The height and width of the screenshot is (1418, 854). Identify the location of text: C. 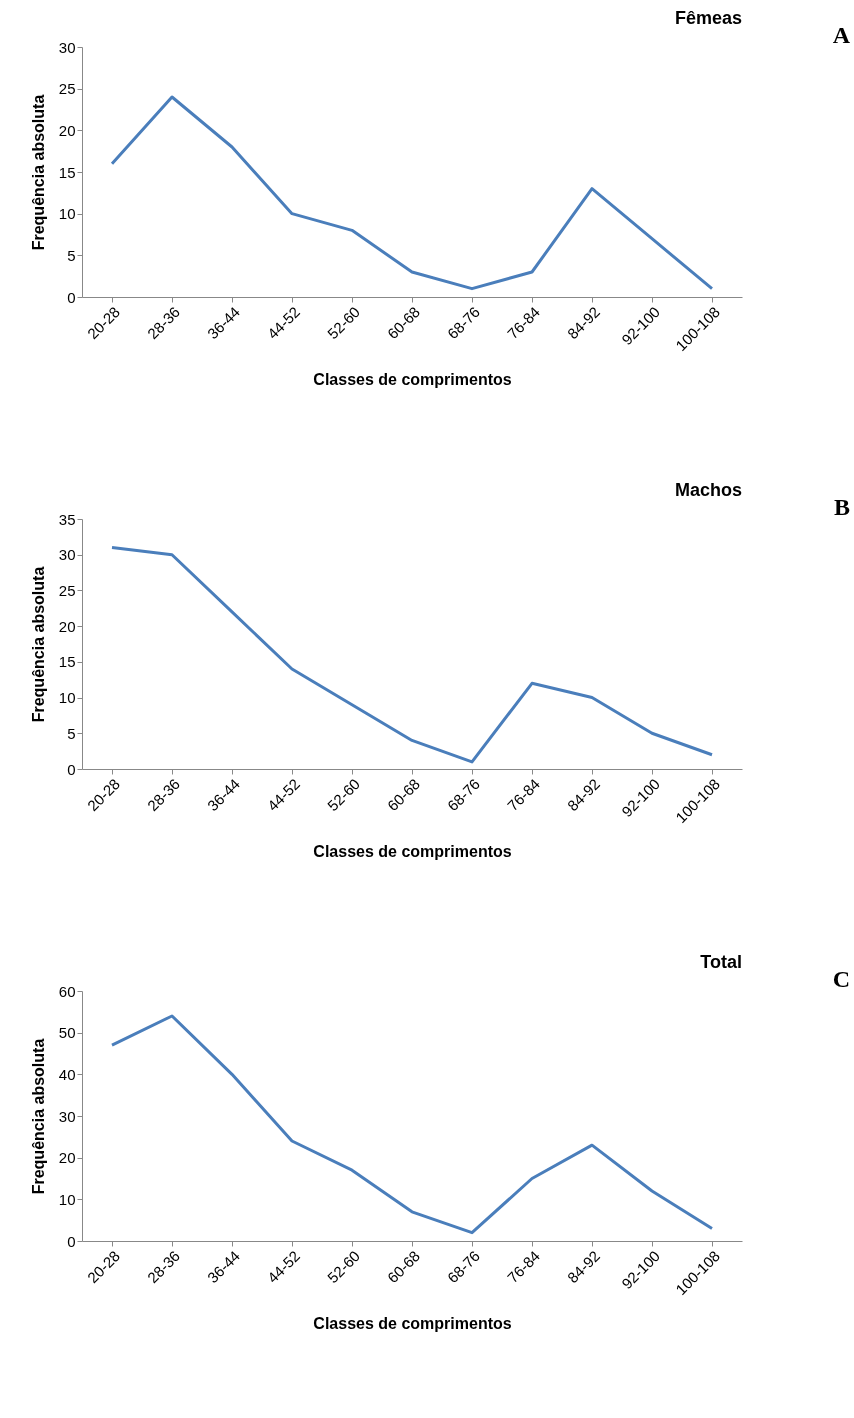
(841, 979).